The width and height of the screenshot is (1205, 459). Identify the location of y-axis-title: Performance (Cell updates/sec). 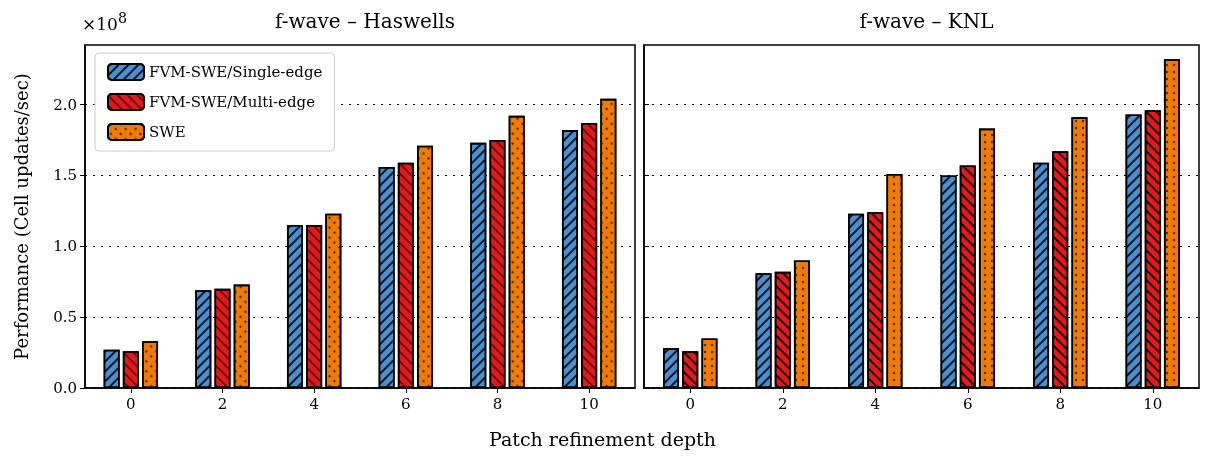
(21, 216).